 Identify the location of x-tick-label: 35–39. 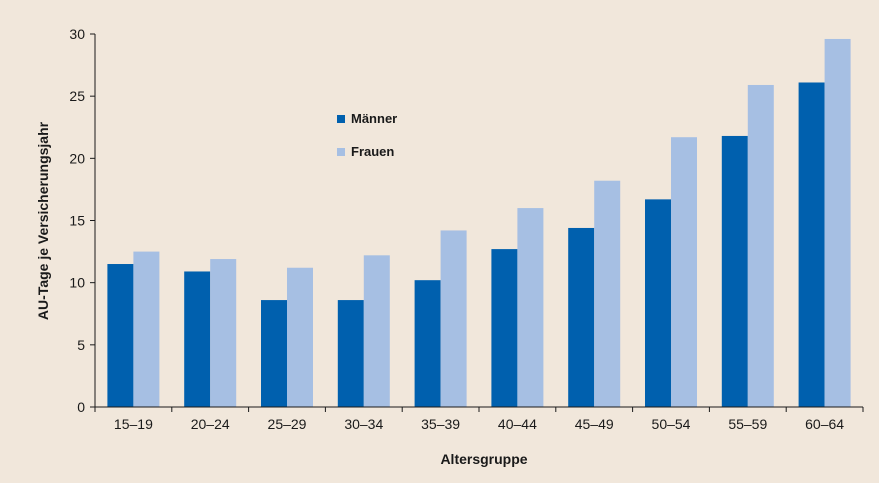
(440, 424).